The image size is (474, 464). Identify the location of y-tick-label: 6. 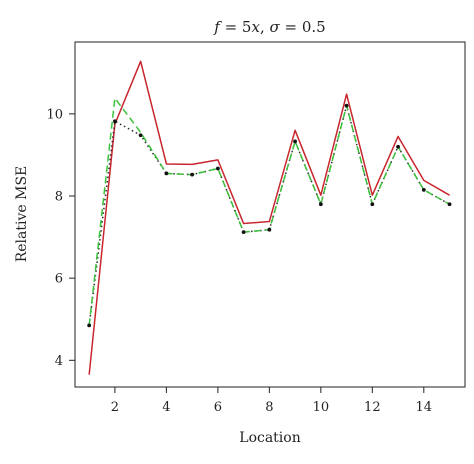
(59, 279).